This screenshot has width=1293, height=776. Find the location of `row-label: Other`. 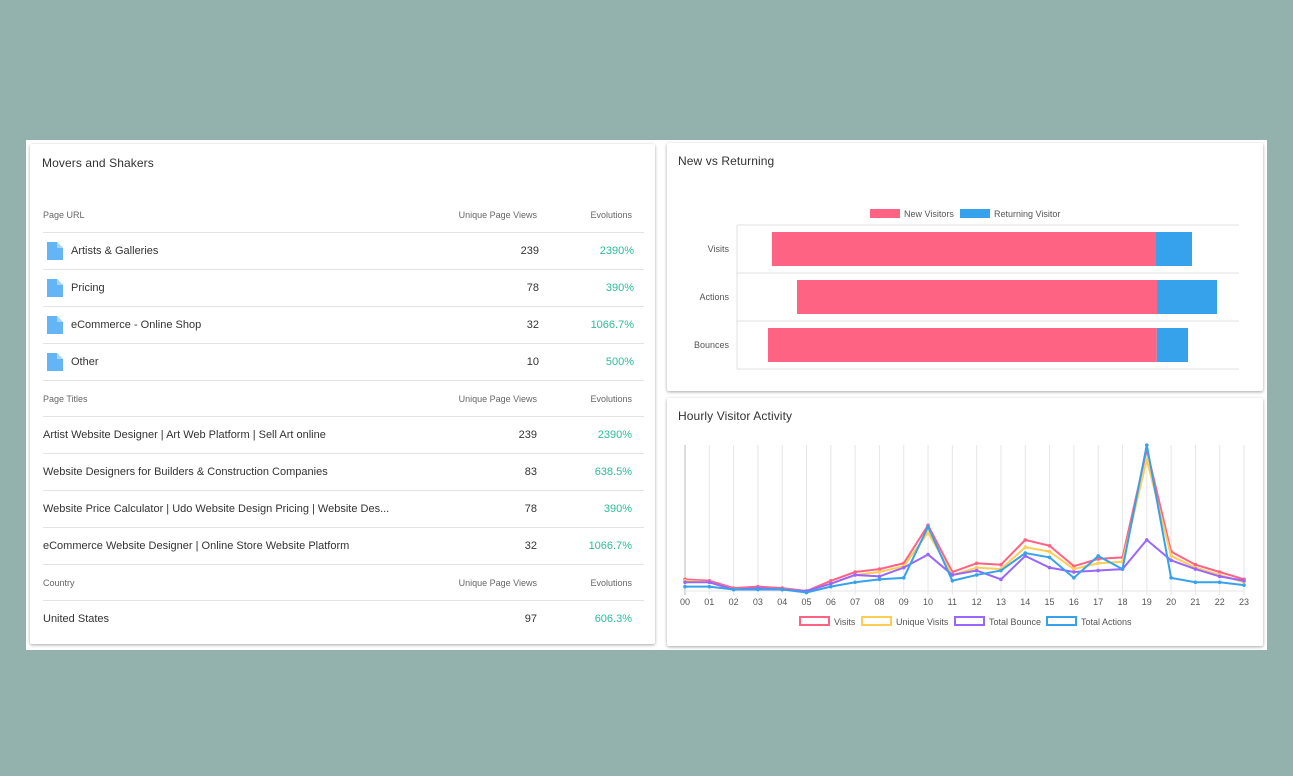

row-label: Other is located at coordinates (85, 362).